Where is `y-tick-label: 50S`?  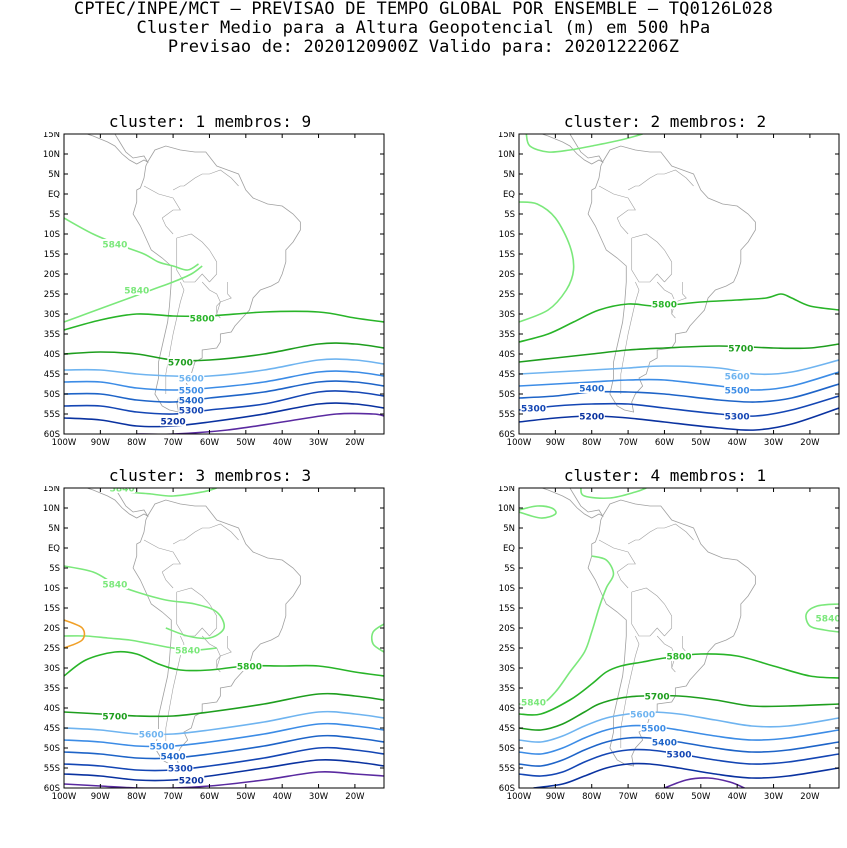 y-tick-label: 50S is located at coordinates (507, 749).